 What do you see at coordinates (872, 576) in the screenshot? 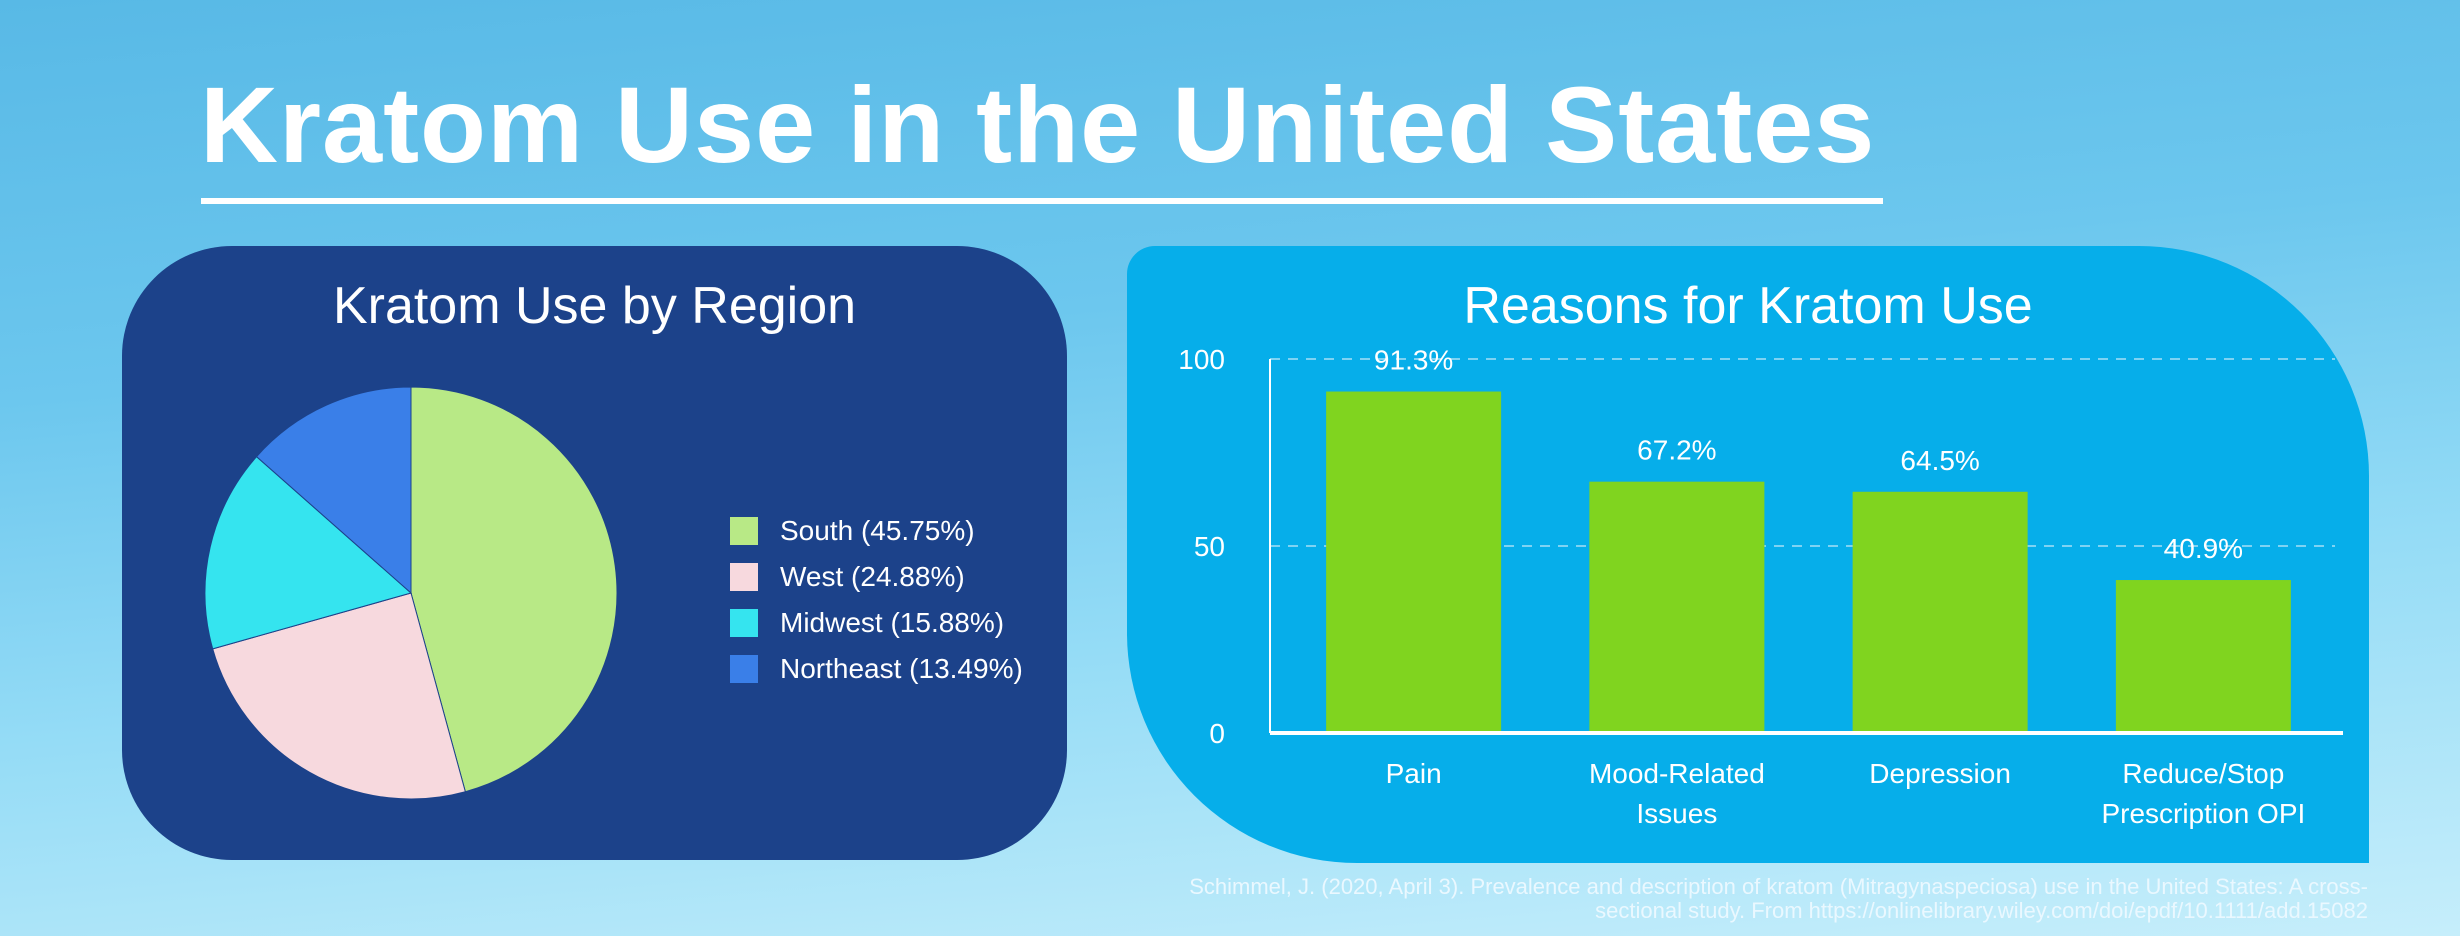
I see `legend-label: West (24.88%)` at bounding box center [872, 576].